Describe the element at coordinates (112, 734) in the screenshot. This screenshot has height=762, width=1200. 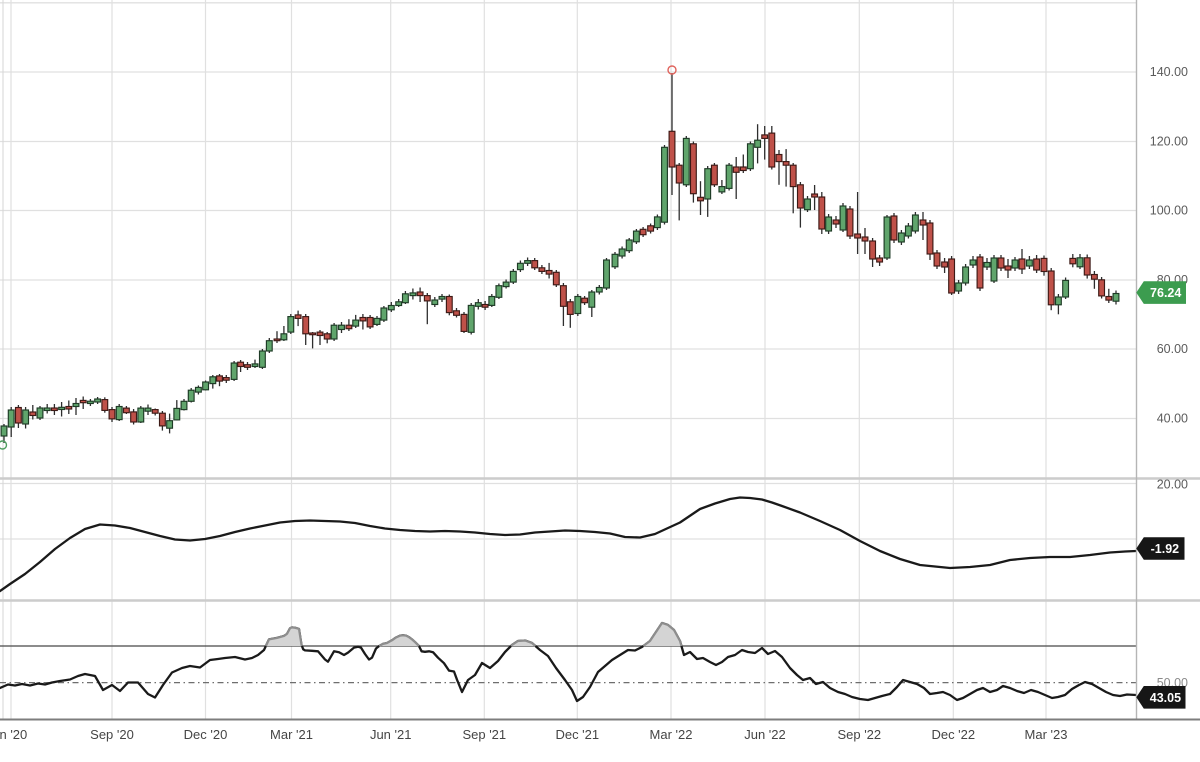
I see `svg-text: Sep '20` at that location.